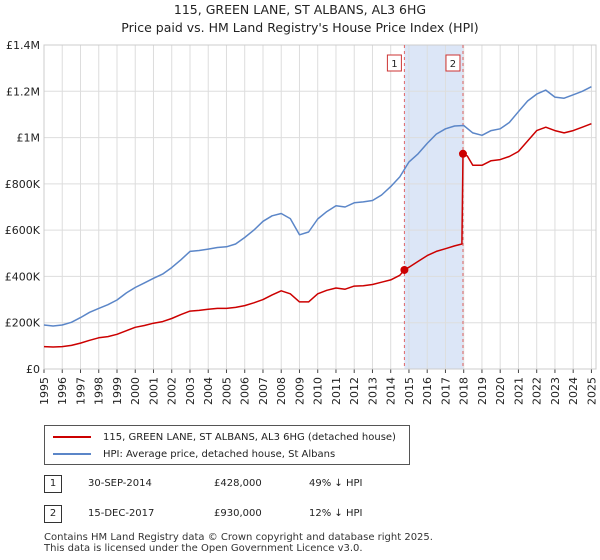  I want to click on x-tick-label: 2000, so click(135, 391).